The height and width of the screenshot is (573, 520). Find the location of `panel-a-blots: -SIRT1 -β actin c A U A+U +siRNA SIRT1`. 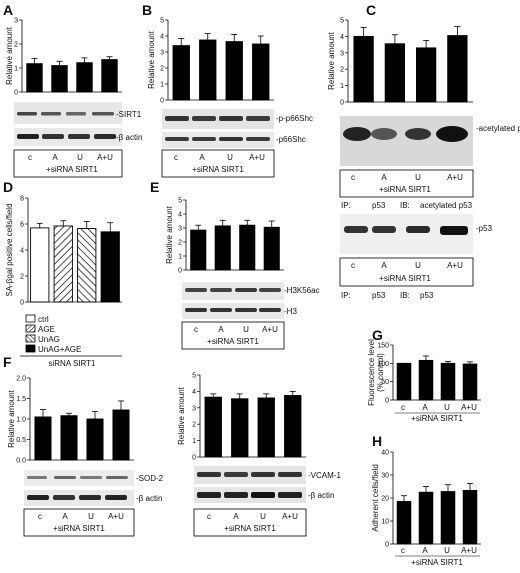

panel-a-blots: -SIRT1 -β actin c A U A+U +siRNA SIRT1 is located at coordinates (77, 140).